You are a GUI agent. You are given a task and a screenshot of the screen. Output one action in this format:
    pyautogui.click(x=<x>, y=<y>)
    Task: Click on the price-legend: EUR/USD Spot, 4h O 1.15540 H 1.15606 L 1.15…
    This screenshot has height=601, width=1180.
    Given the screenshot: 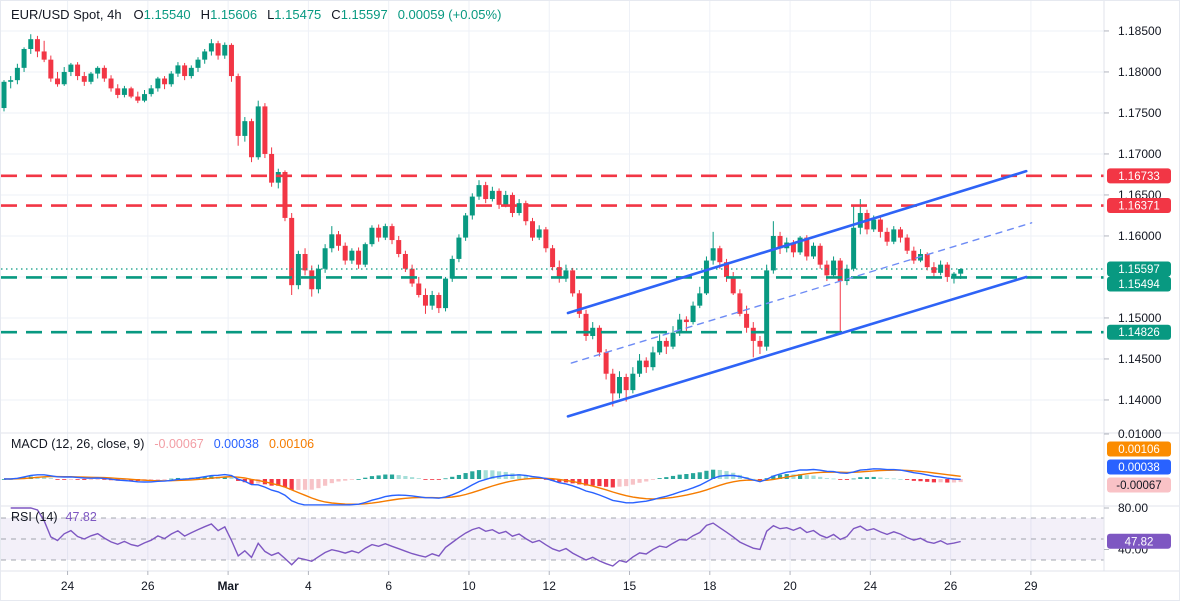 What is the action you would take?
    pyautogui.click(x=256, y=14)
    